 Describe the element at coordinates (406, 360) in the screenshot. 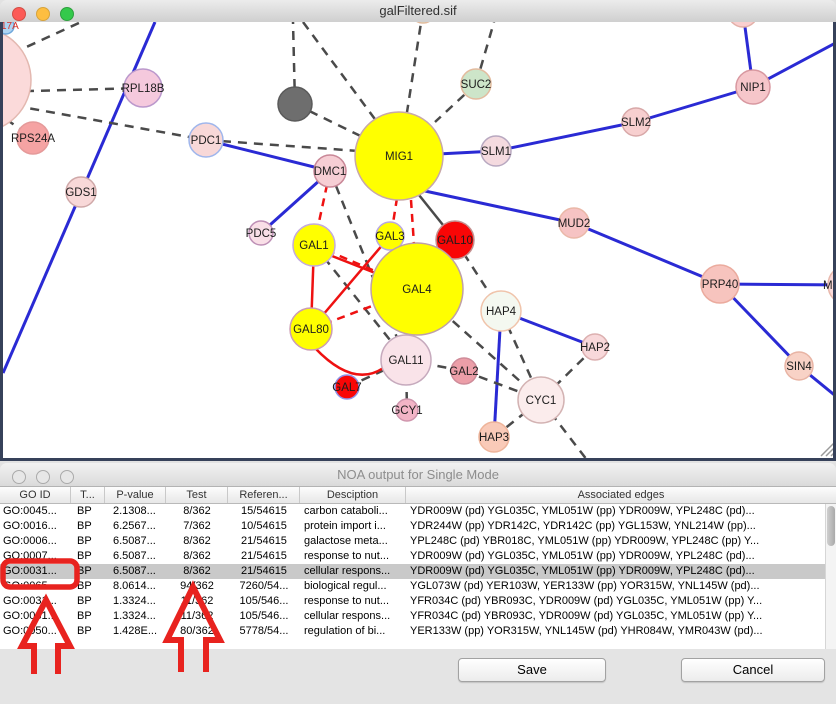

I see `node-GAL11` at that location.